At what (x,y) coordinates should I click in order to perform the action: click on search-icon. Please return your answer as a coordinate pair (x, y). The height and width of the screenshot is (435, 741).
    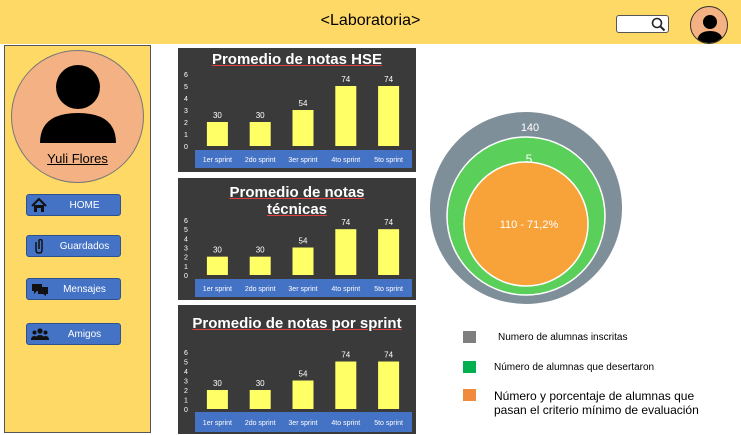
    Looking at the image, I should click on (658, 24).